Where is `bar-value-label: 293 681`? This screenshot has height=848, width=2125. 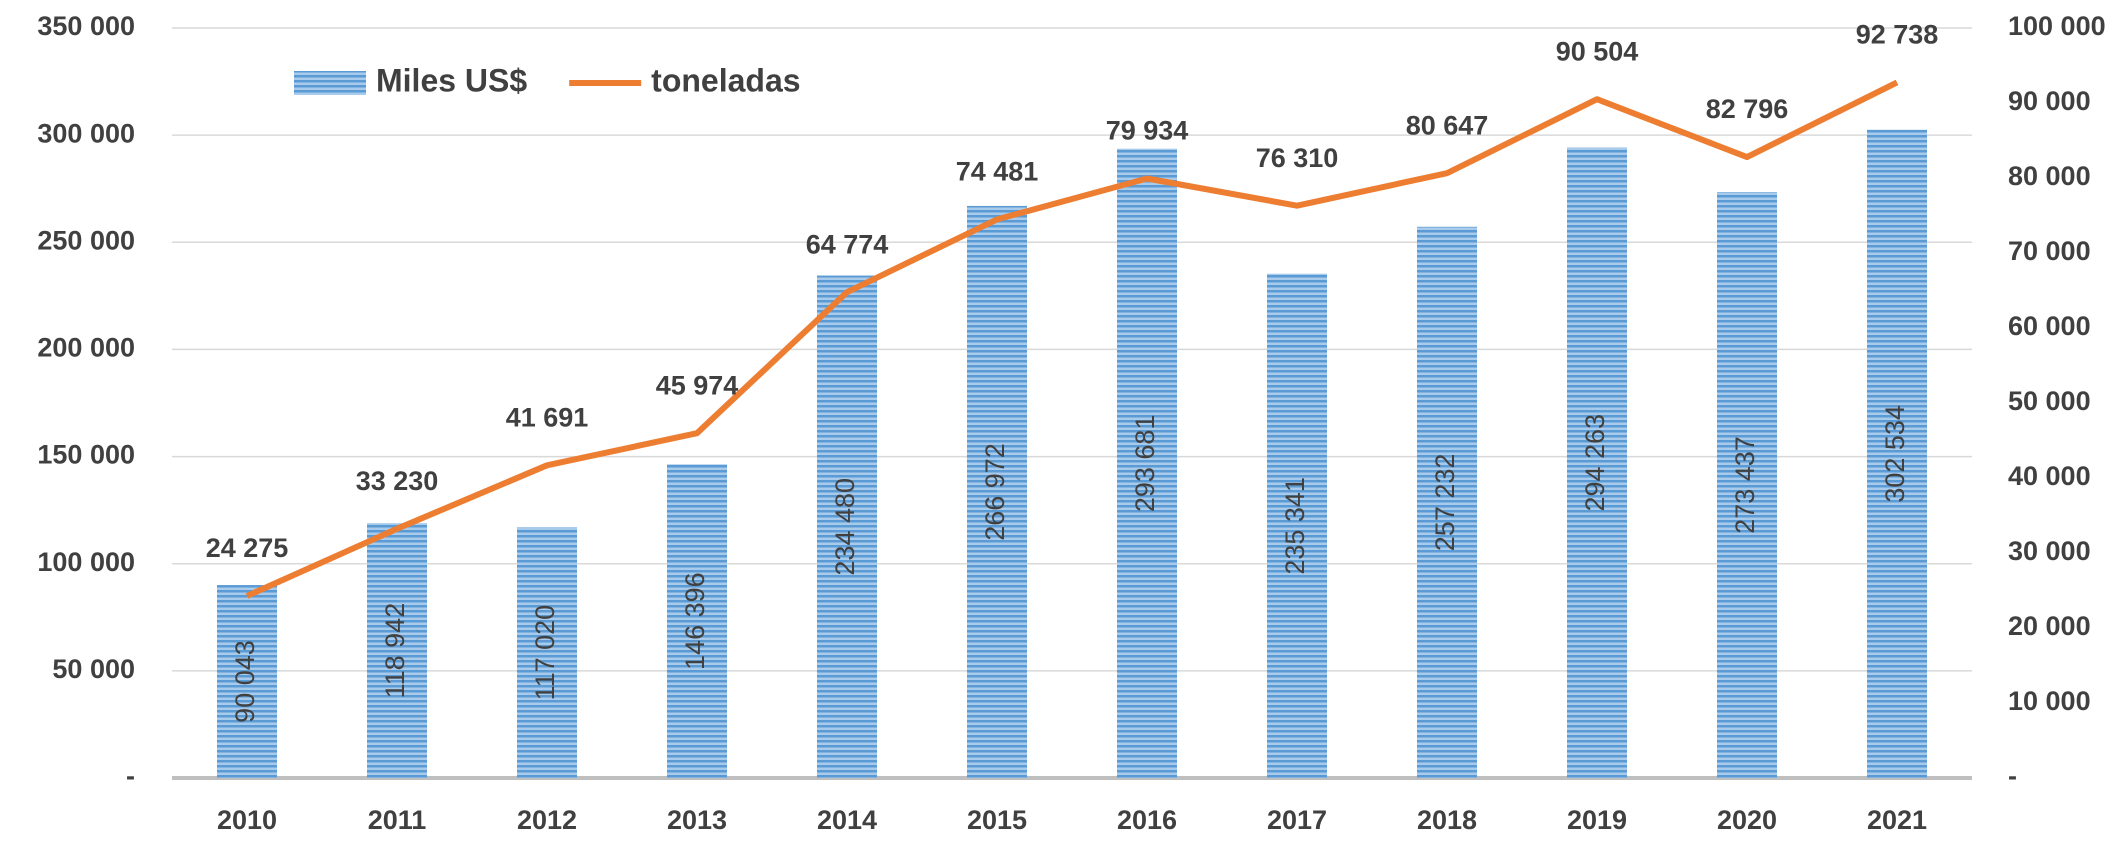
bar-value-label: 293 681 is located at coordinates (1145, 464).